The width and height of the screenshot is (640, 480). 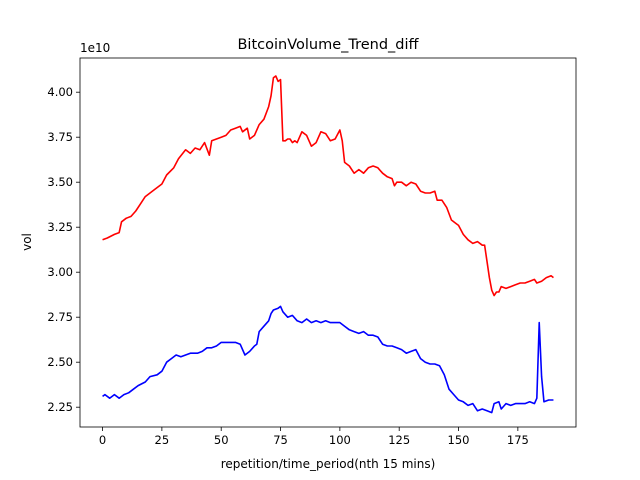 I want to click on y-tick-label: 2.75, so click(x=60, y=317).